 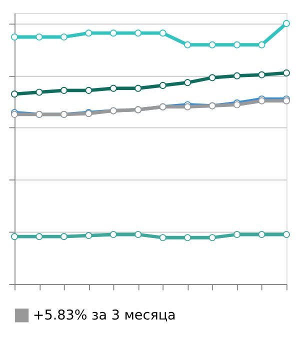 What do you see at coordinates (104, 315) in the screenshot?
I see `legend-label: +5.83% за 3 месяца` at bounding box center [104, 315].